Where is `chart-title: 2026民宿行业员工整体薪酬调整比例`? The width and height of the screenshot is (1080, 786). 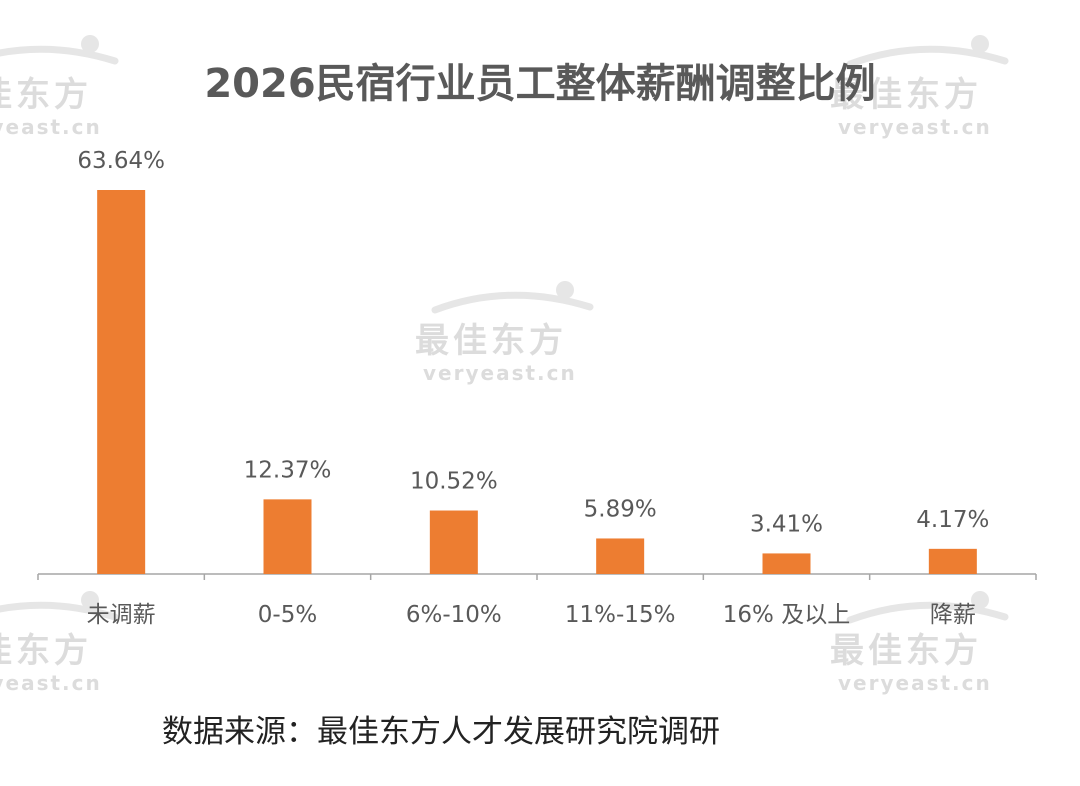 chart-title: 2026民宿行业员工整体薪酬调整比例 is located at coordinates (539, 84).